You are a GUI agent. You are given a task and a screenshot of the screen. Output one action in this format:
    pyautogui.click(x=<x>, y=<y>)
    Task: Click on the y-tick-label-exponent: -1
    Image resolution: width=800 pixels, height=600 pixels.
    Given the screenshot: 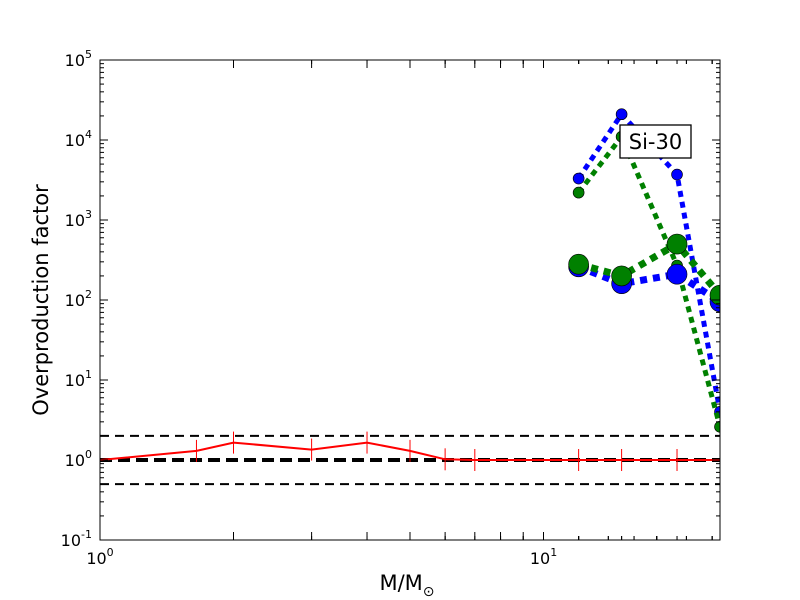 What is the action you would take?
    pyautogui.click(x=86, y=534)
    